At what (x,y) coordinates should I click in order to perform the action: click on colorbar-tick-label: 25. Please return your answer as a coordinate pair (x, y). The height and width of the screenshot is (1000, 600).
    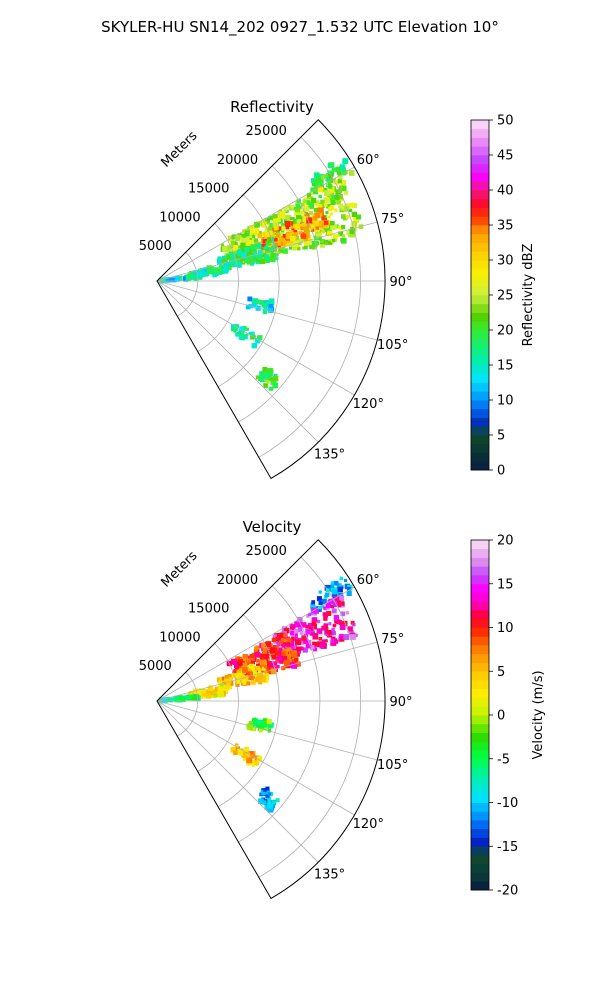
    Looking at the image, I should click on (505, 296).